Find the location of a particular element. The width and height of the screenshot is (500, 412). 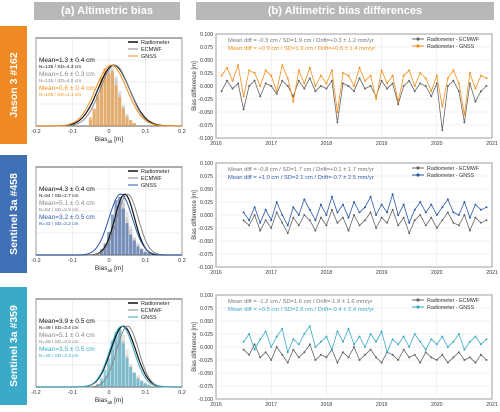

stat-mean: Mean=3.5 ± 0.5 cm is located at coordinates (67, 349).